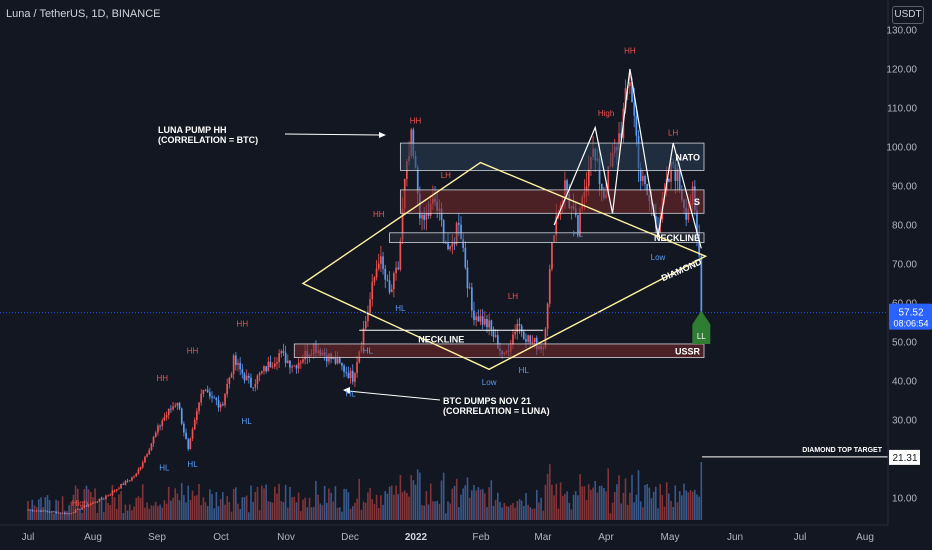 This screenshot has width=932, height=550. Describe the element at coordinates (499, 351) in the screenshot. I see `zone-ussr` at that location.